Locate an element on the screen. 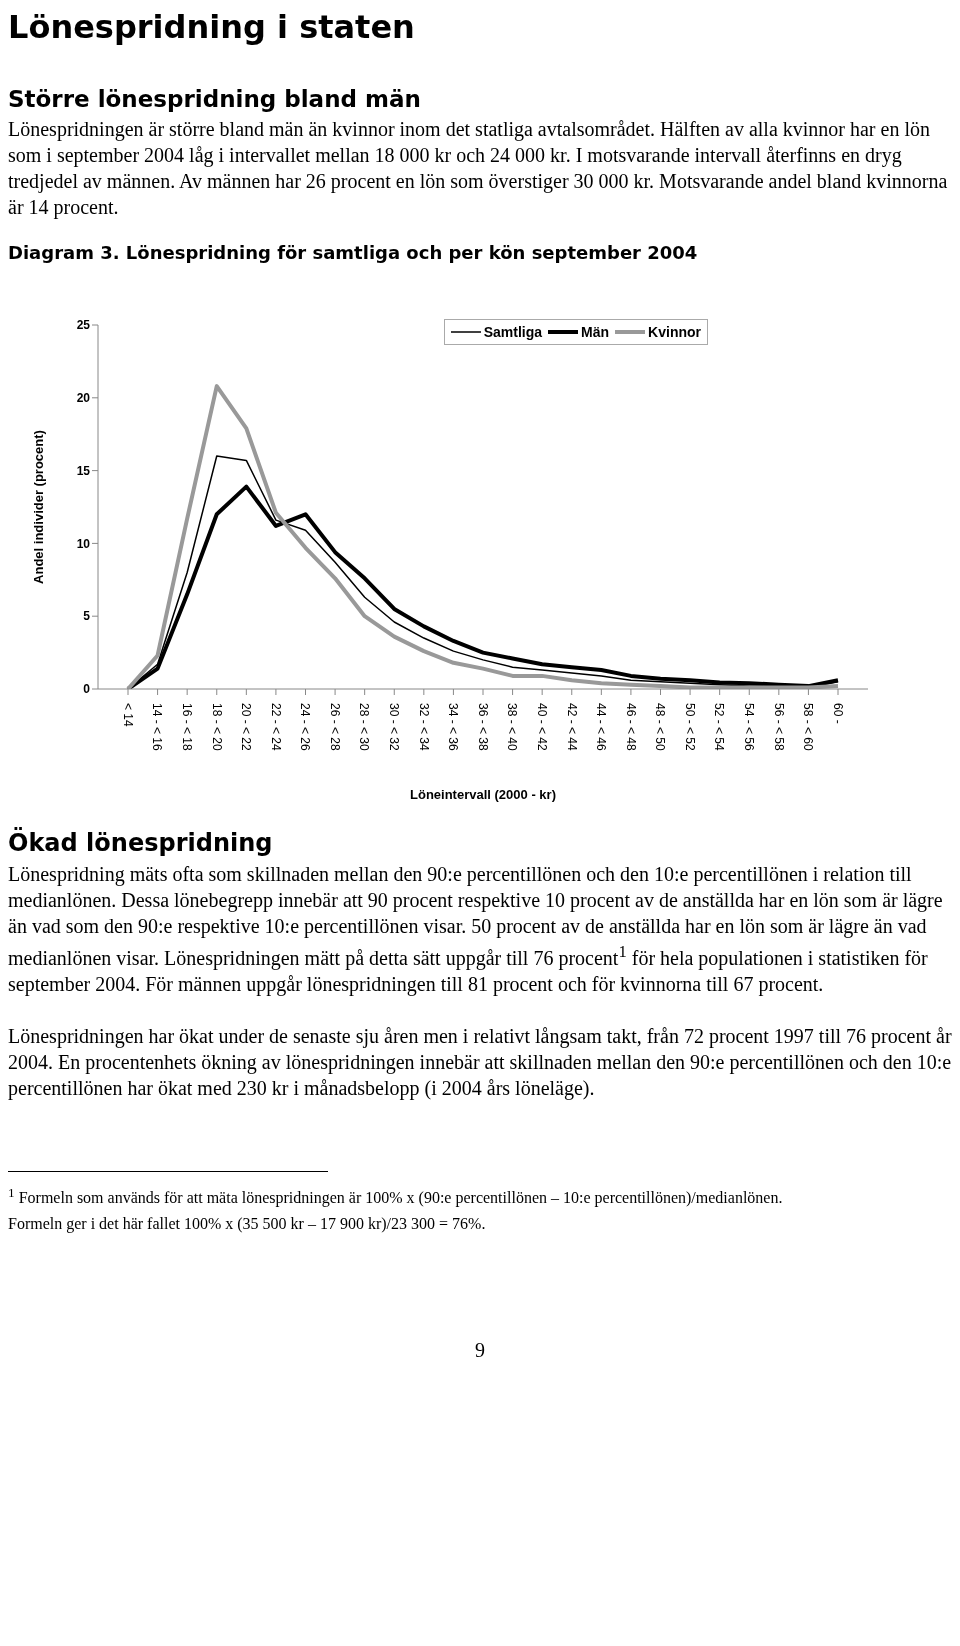  text: Lönespridning mäts ofta som skillnaden mellan den 90:e percentillönen och den 10:e percentillönen i relation till medianlönen. Dessa lönebegrepp innebär att 90 procent respektive 10 procent av de anställda har en lön som är lägre än vad som den 90:e respektive 10:e percentillönen visar. 50 procent av de anställda har en lön som är lägre än vad medianlönen visar. Lönespridningen mätt på detta sätt uppgår till 76 procent$^{1}$ för hela populationen i statistiken för september 2004. För männen uppgår lönespridningen till 81 procent och för kvinnorna till 67 procent. is located at coordinates (476, 929).